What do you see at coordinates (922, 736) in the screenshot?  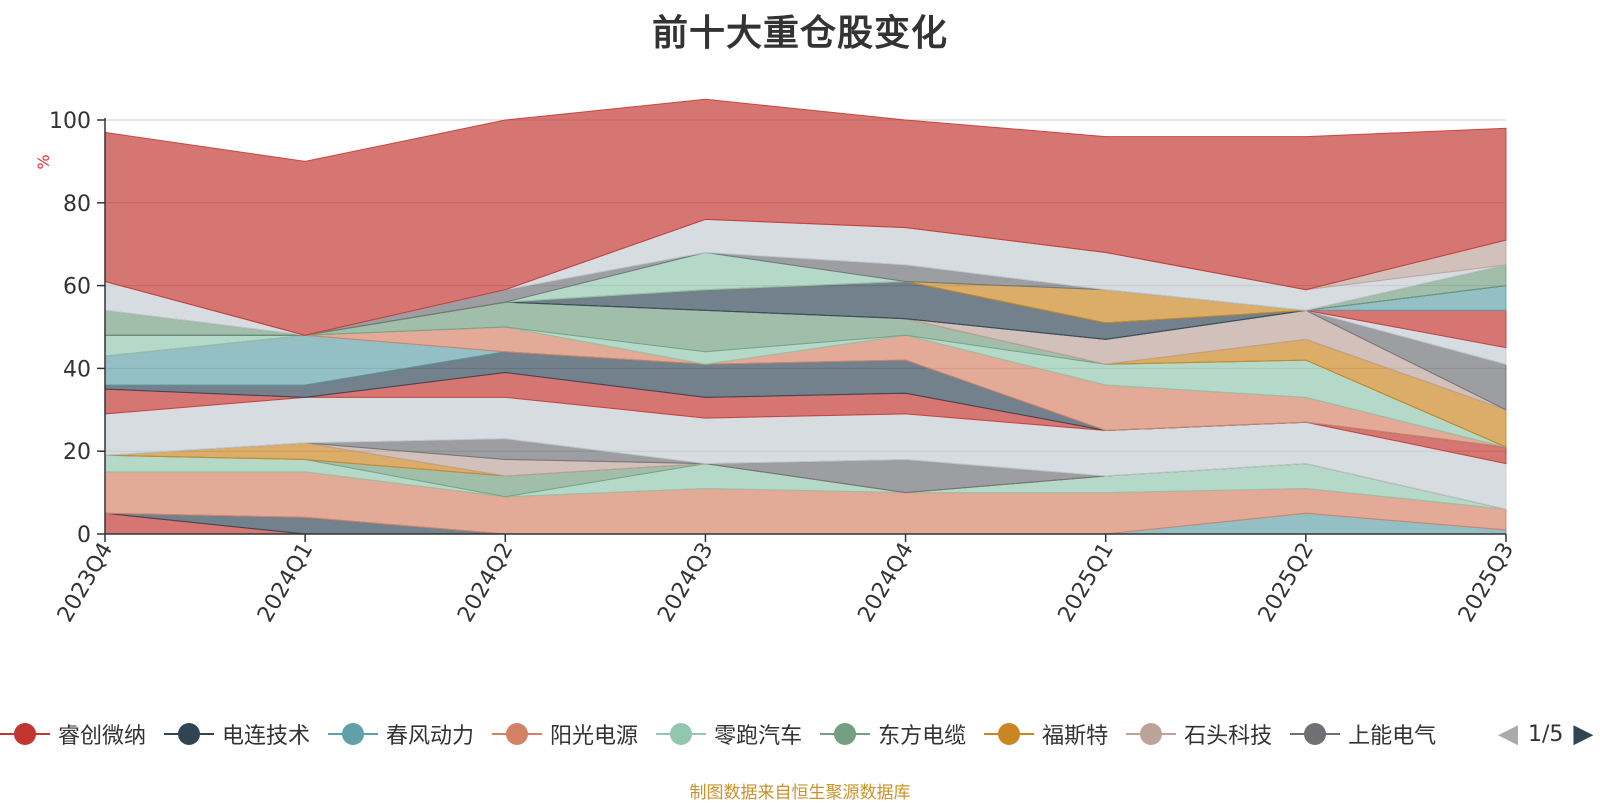 I see `legend-label: 东方电缆` at bounding box center [922, 736].